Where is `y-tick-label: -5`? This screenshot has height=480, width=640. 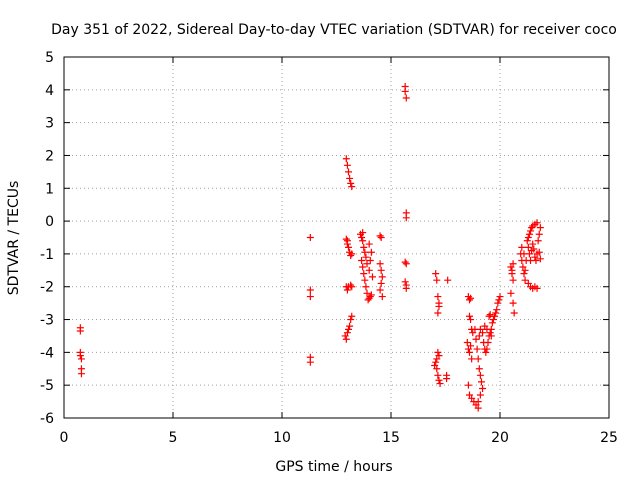 y-tick-label: -5 is located at coordinates (47, 386).